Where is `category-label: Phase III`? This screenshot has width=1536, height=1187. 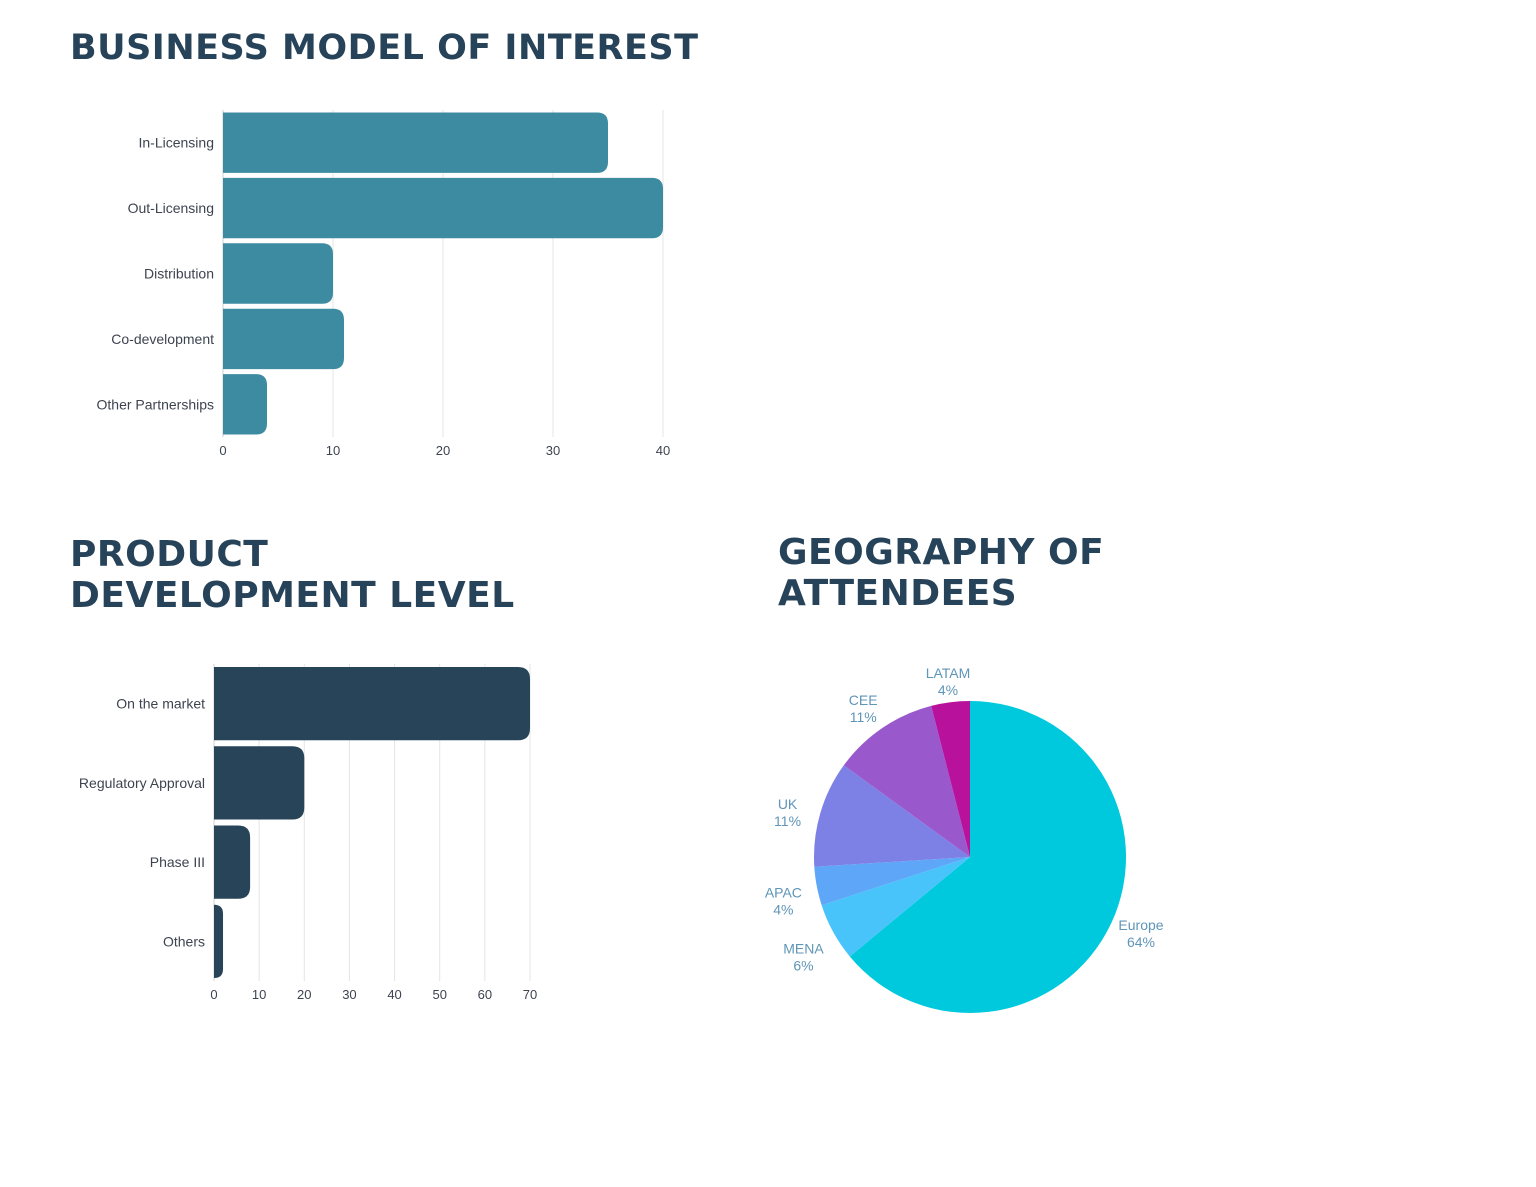 category-label: Phase III is located at coordinates (177, 862).